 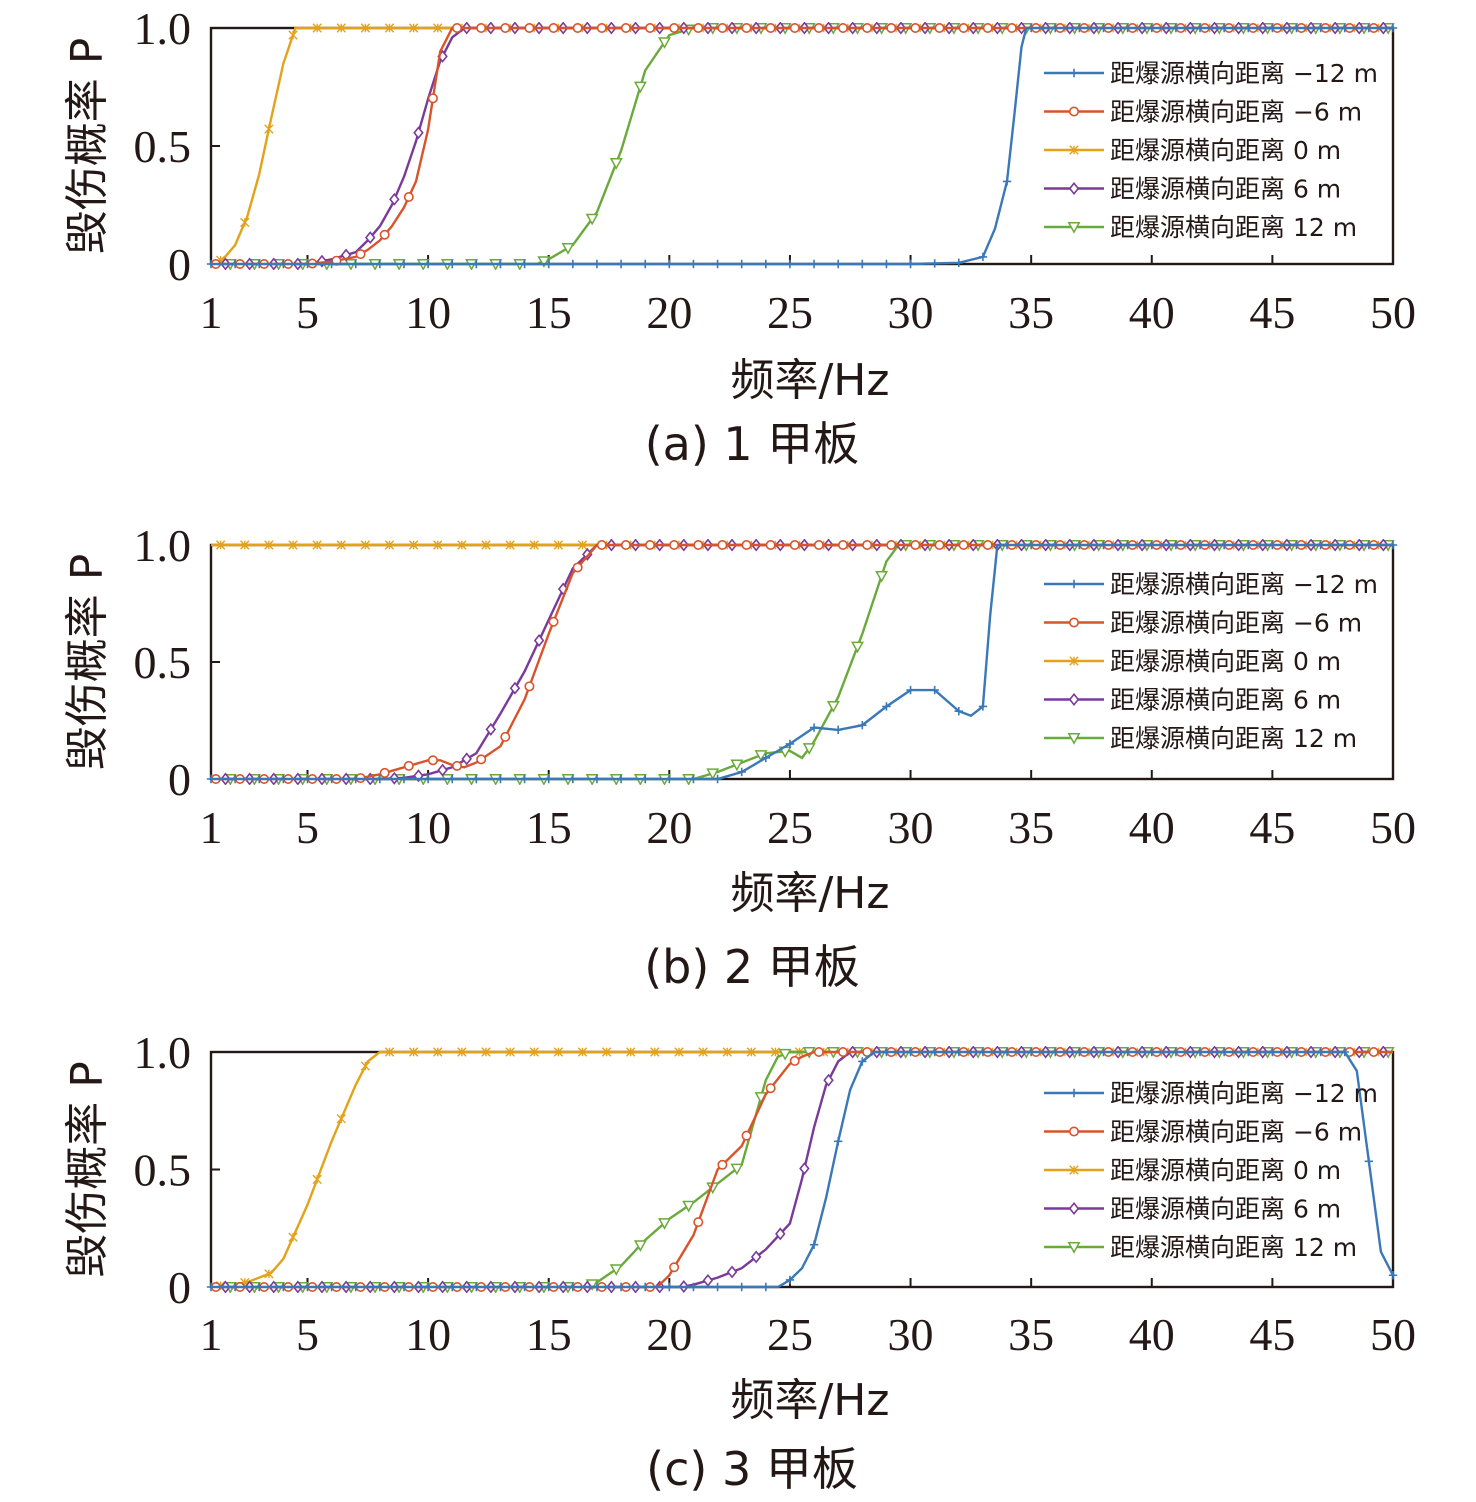 I want to click on chart-caption: (b) 2 甲板, so click(x=752, y=967).